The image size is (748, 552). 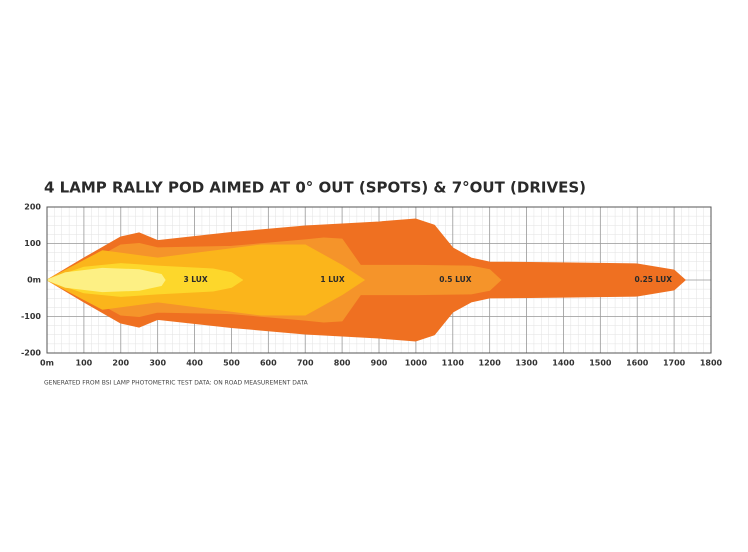 I want to click on x-tick-label: 1200, so click(x=490, y=363).